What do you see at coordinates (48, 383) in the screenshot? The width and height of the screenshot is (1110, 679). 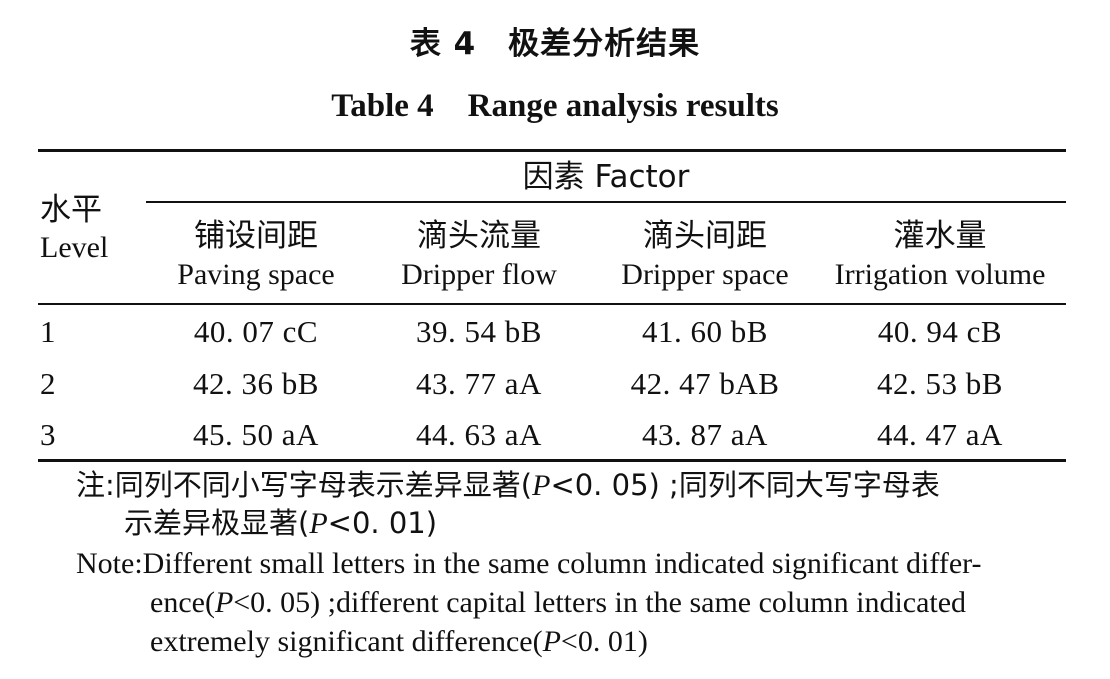 I see `table-row-level: 2` at bounding box center [48, 383].